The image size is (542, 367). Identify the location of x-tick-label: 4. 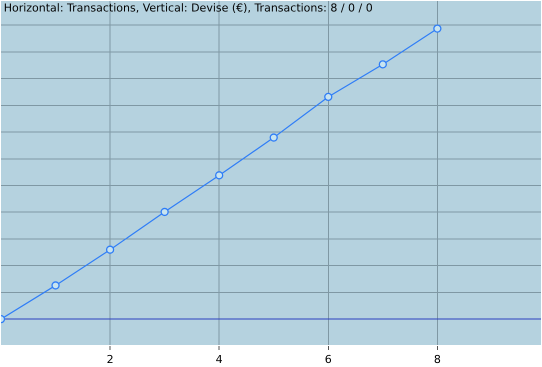
(219, 359).